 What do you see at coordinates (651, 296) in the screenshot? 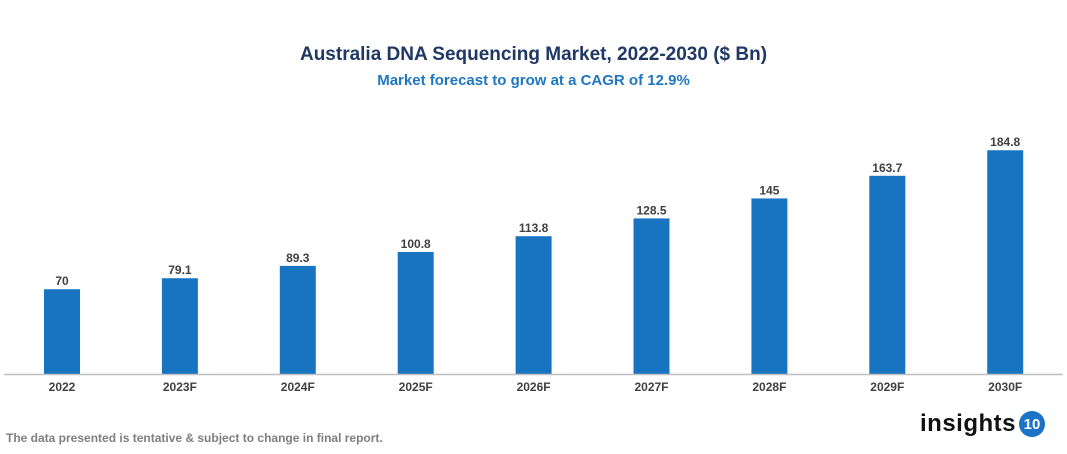
I see `bar-2027F` at bounding box center [651, 296].